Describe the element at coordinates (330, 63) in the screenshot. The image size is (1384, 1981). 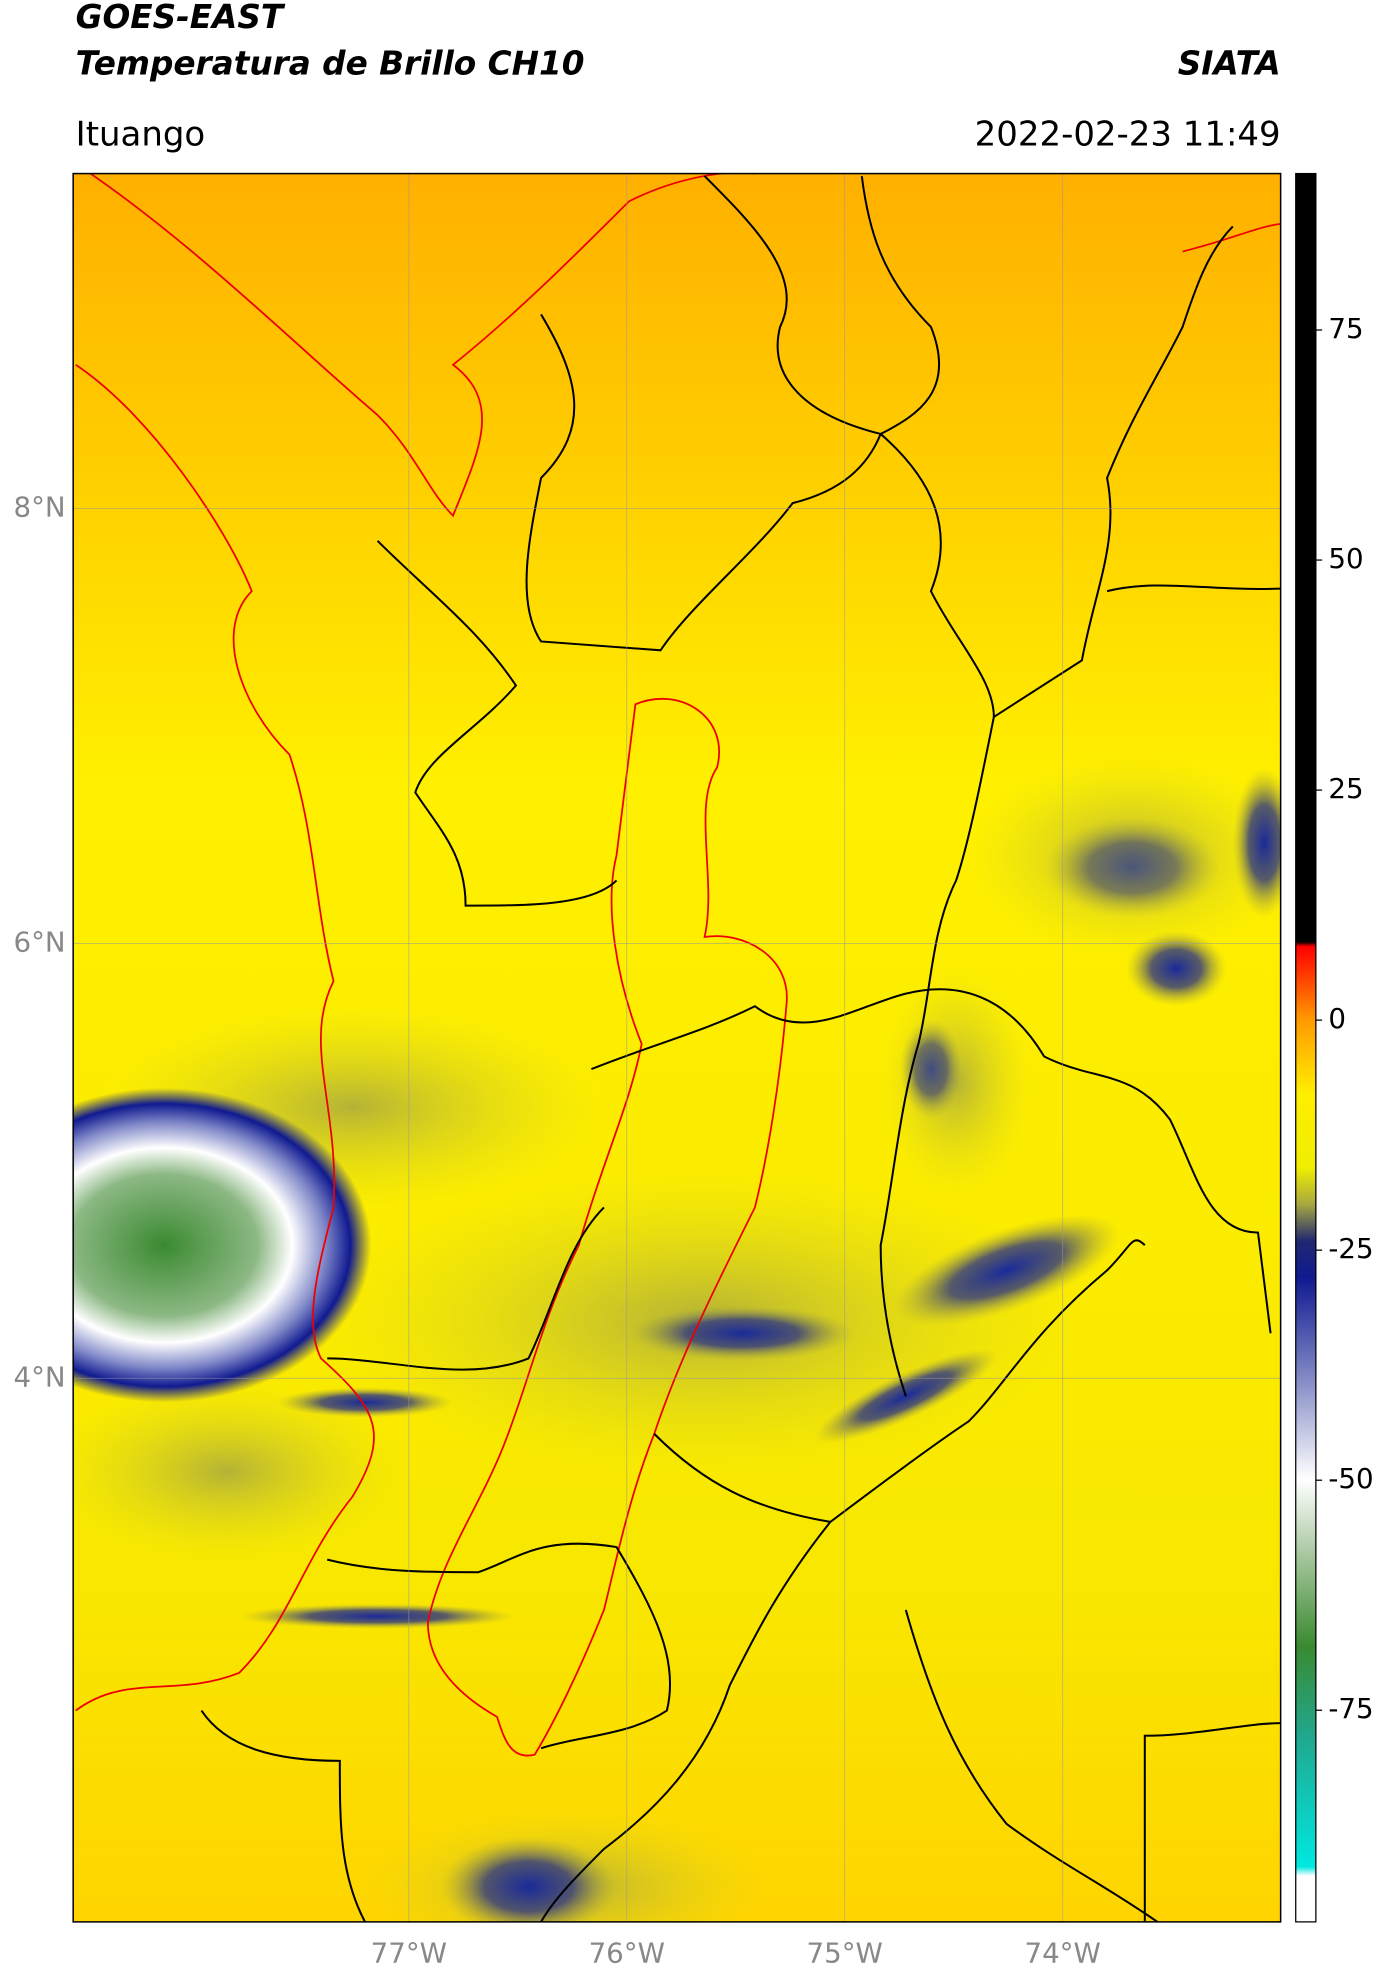
I see `subtitle: Temperatura de Brillo CH10` at that location.